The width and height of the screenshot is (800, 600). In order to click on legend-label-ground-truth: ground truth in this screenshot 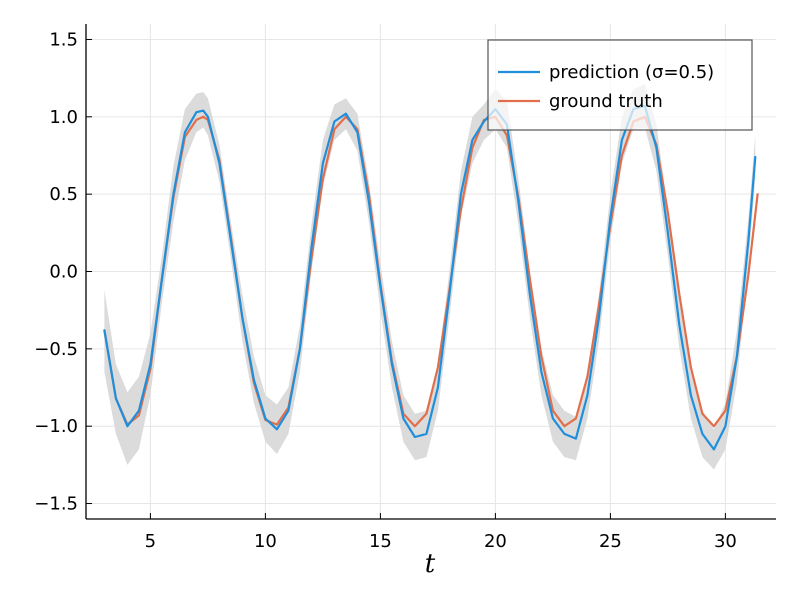, I will do `click(606, 101)`.